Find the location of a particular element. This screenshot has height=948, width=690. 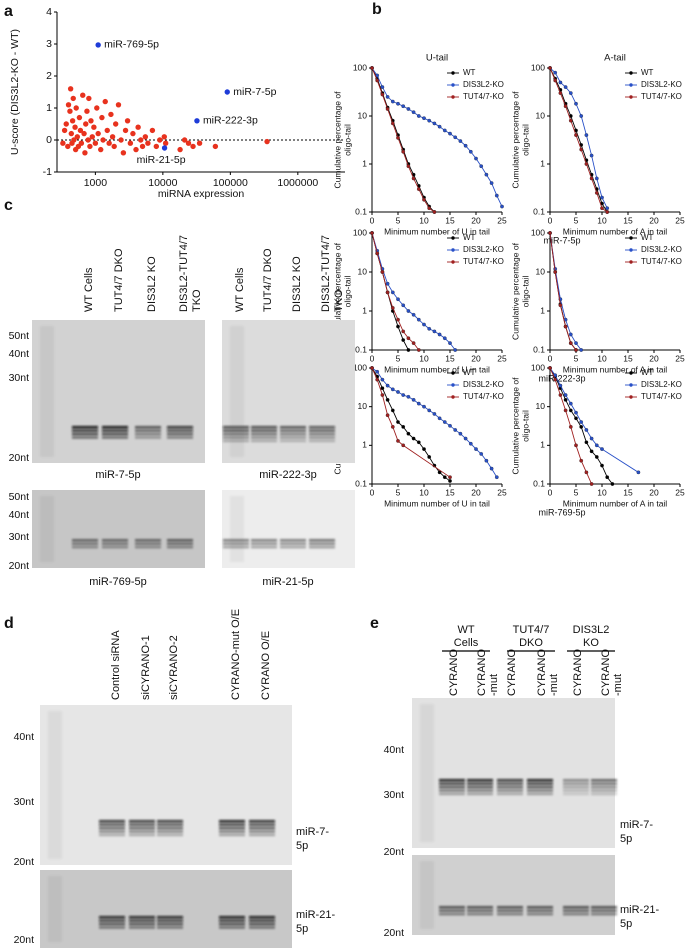

x-axis-label: Minimum number of U in tail is located at coordinates (437, 503).